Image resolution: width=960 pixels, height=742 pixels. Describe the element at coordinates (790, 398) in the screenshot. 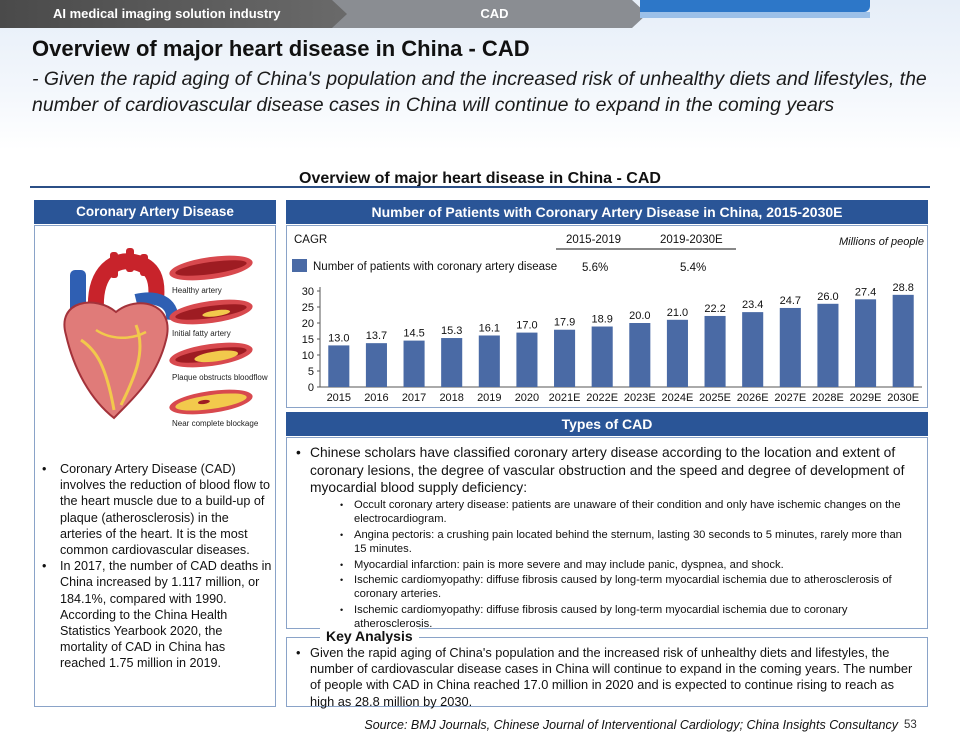

I see `x-tick-label: 2027E` at that location.